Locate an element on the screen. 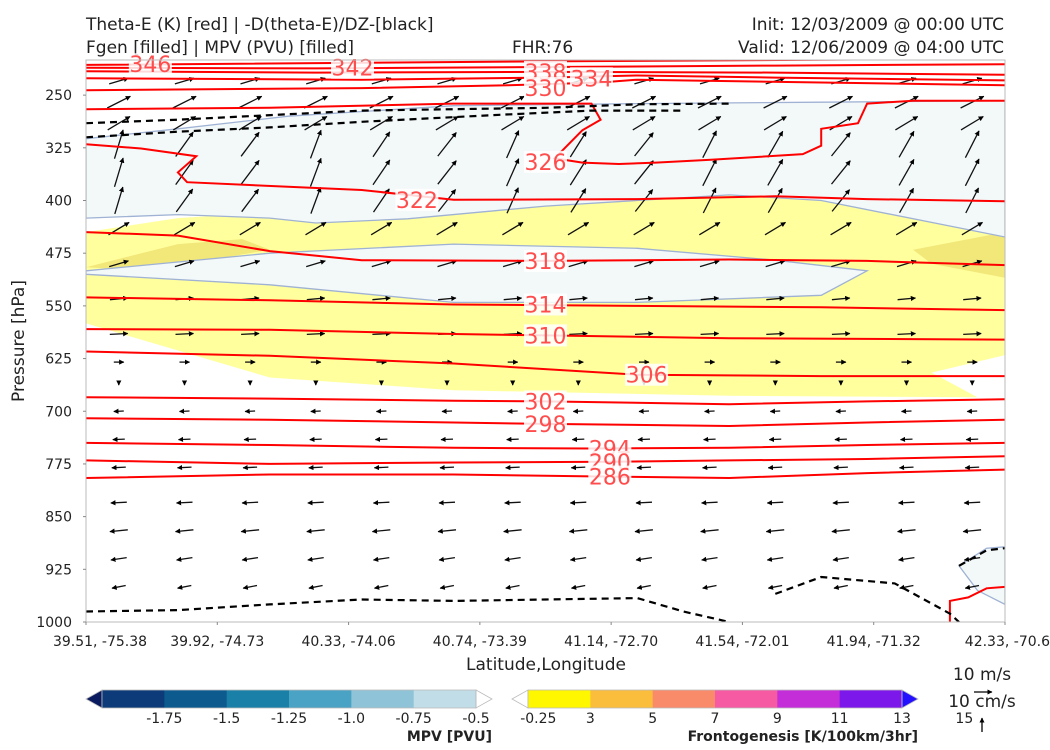  theta-e-contour-label: 298 is located at coordinates (546, 425).